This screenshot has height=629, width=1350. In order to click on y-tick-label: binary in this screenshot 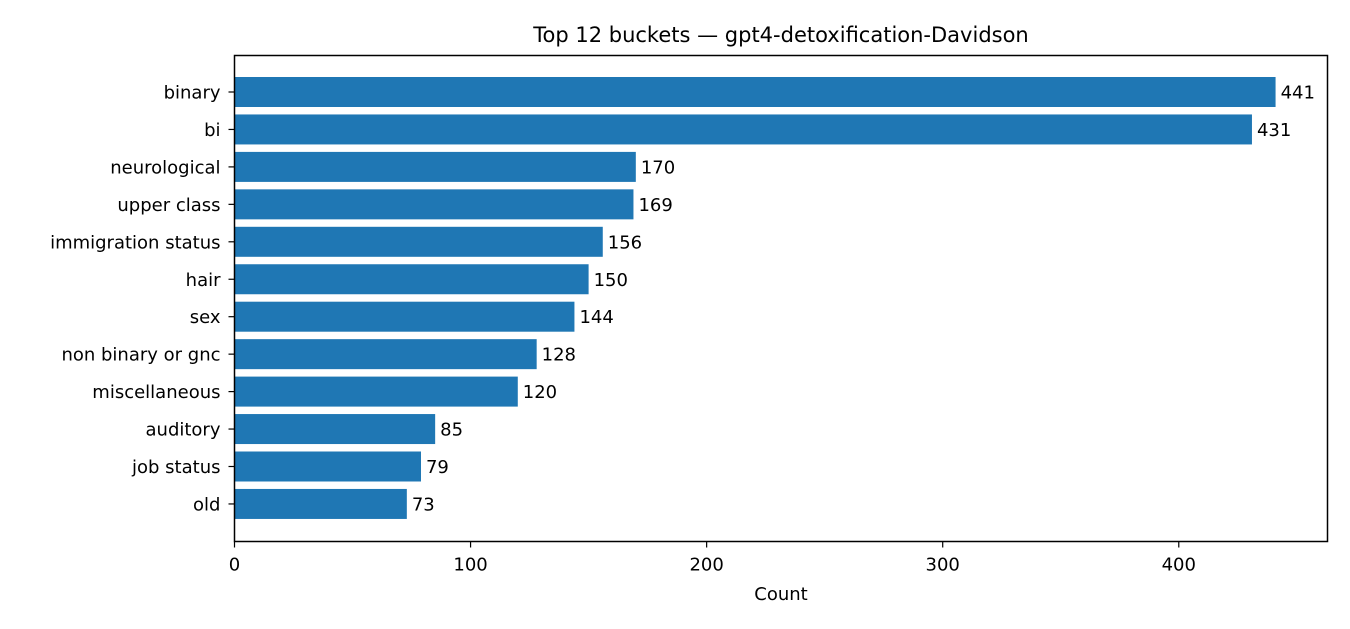, I will do `click(192, 93)`.